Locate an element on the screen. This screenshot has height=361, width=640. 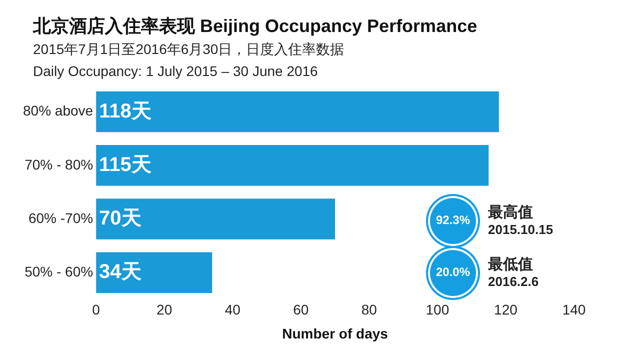
x-tick-label: 40 is located at coordinates (232, 310).